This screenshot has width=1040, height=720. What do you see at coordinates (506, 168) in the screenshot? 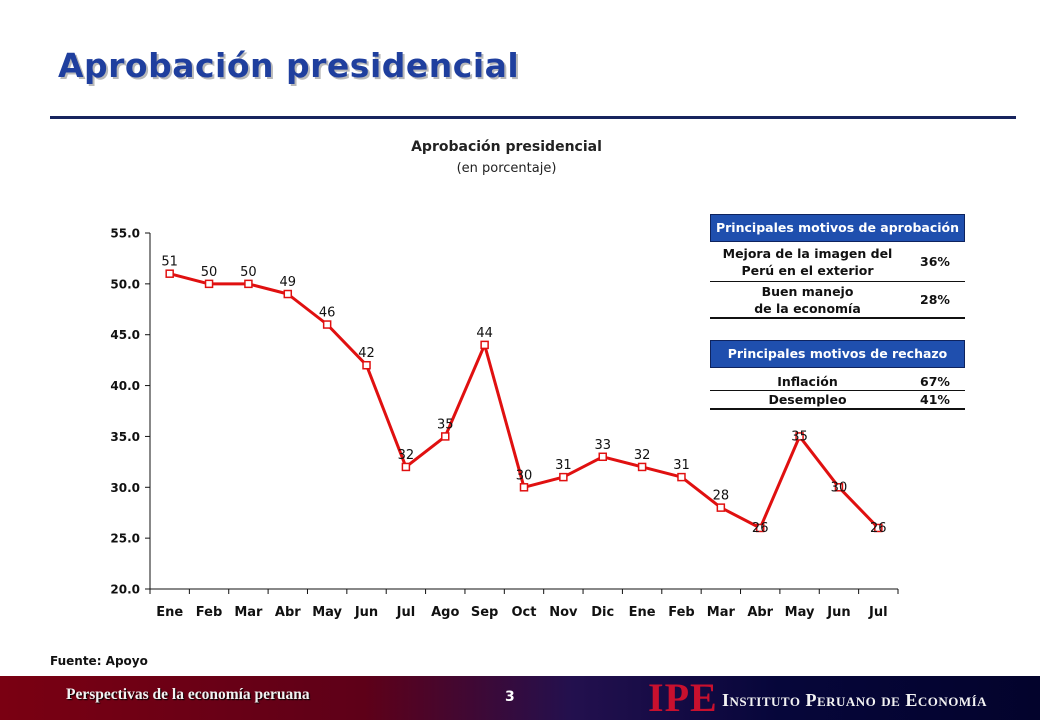
I see `chart-subtitle: (en porcentaje)` at bounding box center [506, 168].